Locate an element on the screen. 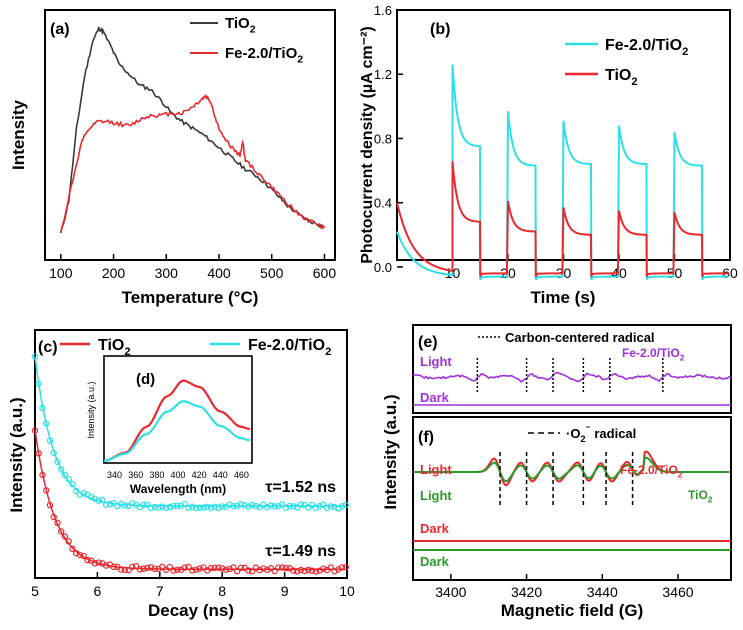 This screenshot has width=743, height=630. e-light-label: Light is located at coordinates (436, 361).